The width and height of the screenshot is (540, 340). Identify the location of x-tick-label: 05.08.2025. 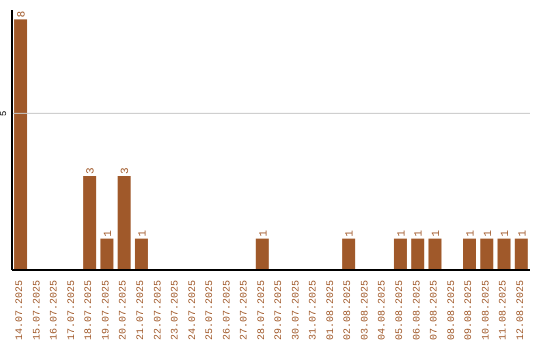
(400, 310).